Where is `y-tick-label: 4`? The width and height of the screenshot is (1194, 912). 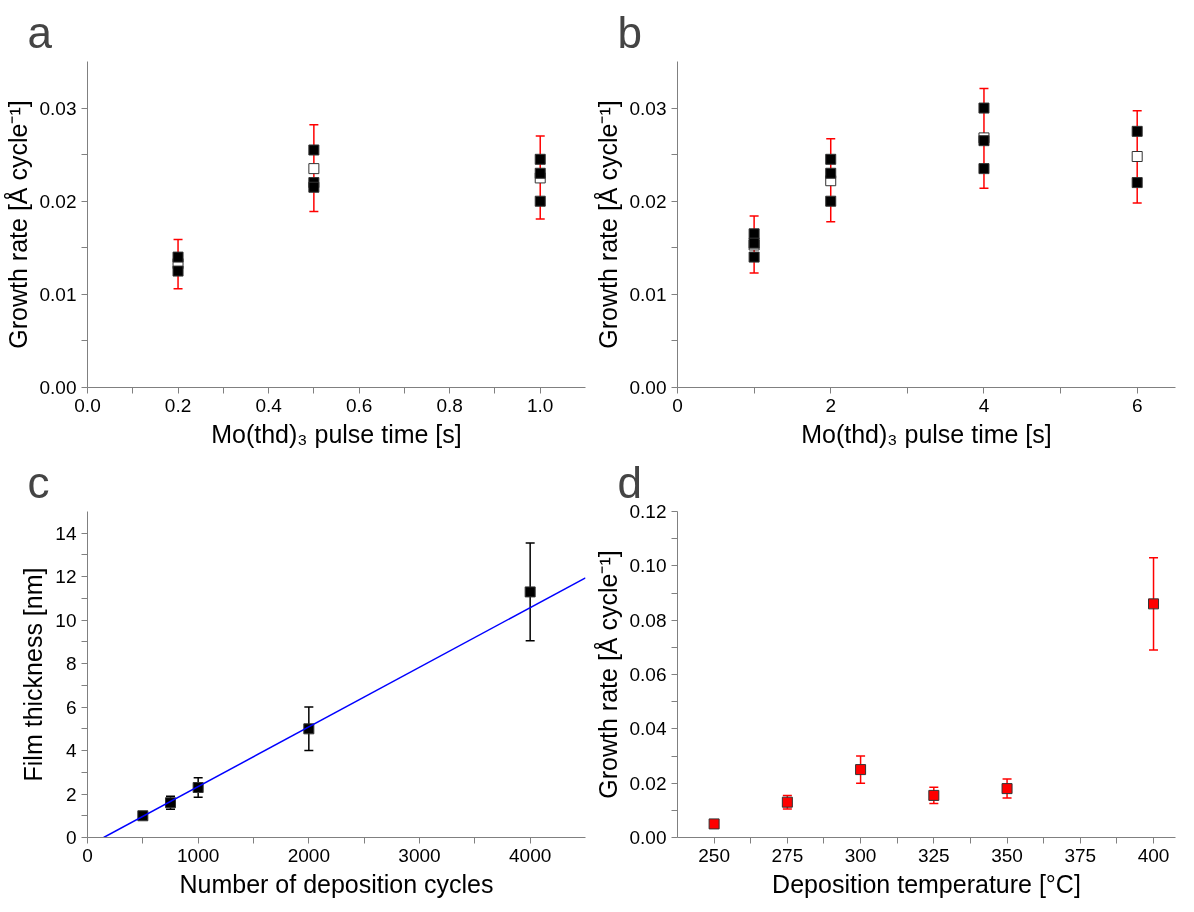 y-tick-label: 4 is located at coordinates (71, 751).